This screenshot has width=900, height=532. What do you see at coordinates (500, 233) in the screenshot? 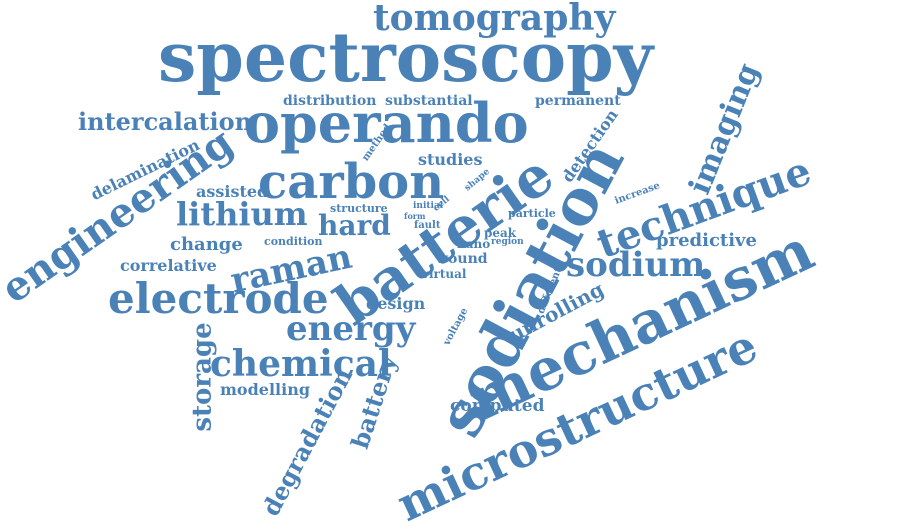
I see `word-peak: peak` at bounding box center [500, 233].